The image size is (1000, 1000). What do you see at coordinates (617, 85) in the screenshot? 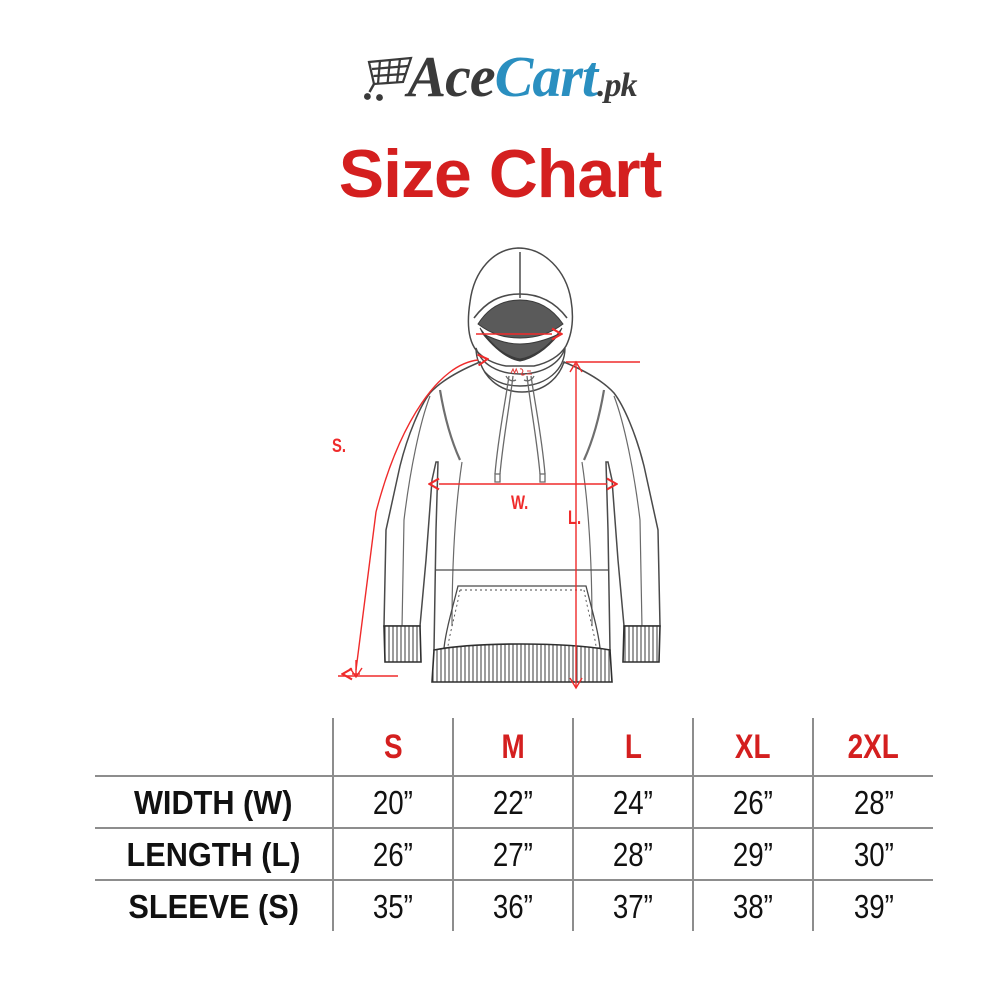
I see `brand-name-tld: .pk` at bounding box center [617, 85].